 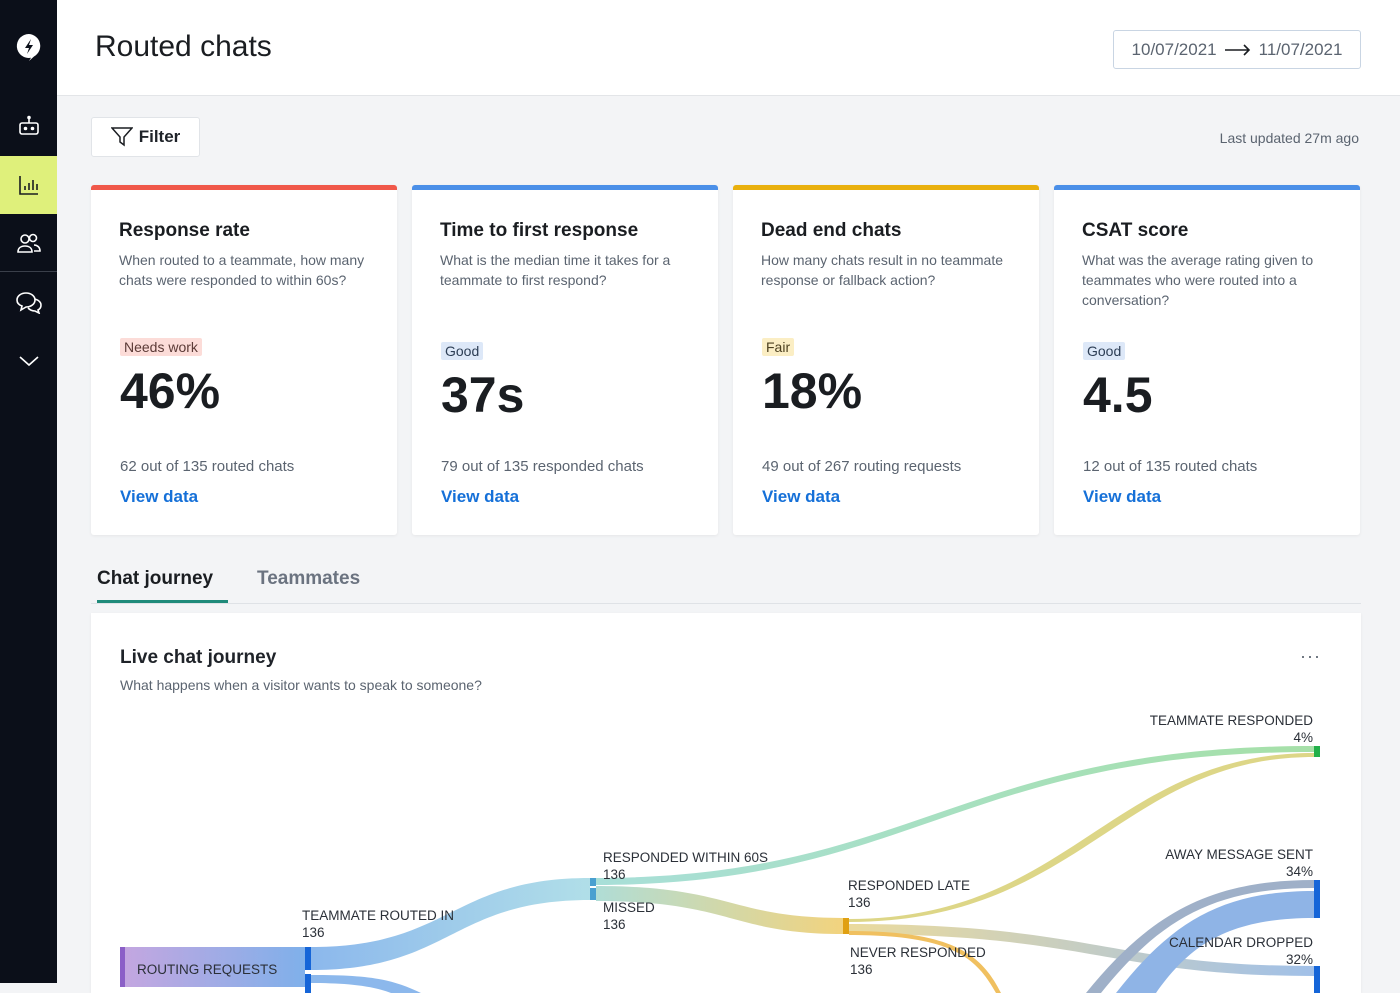 What do you see at coordinates (728, 48) in the screenshot?
I see `header: Routed chats 10/07/2021 11/07/2021` at bounding box center [728, 48].